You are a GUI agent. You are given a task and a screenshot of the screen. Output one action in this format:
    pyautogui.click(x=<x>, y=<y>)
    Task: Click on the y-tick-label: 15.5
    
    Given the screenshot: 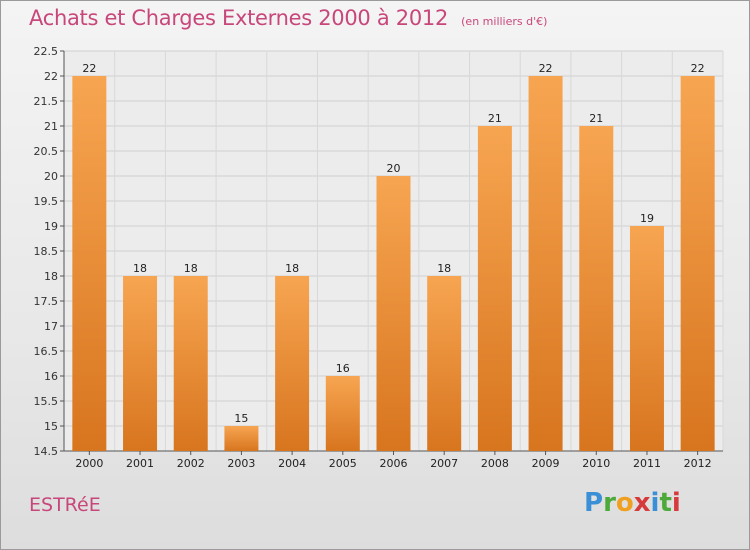 What is the action you would take?
    pyautogui.click(x=46, y=401)
    